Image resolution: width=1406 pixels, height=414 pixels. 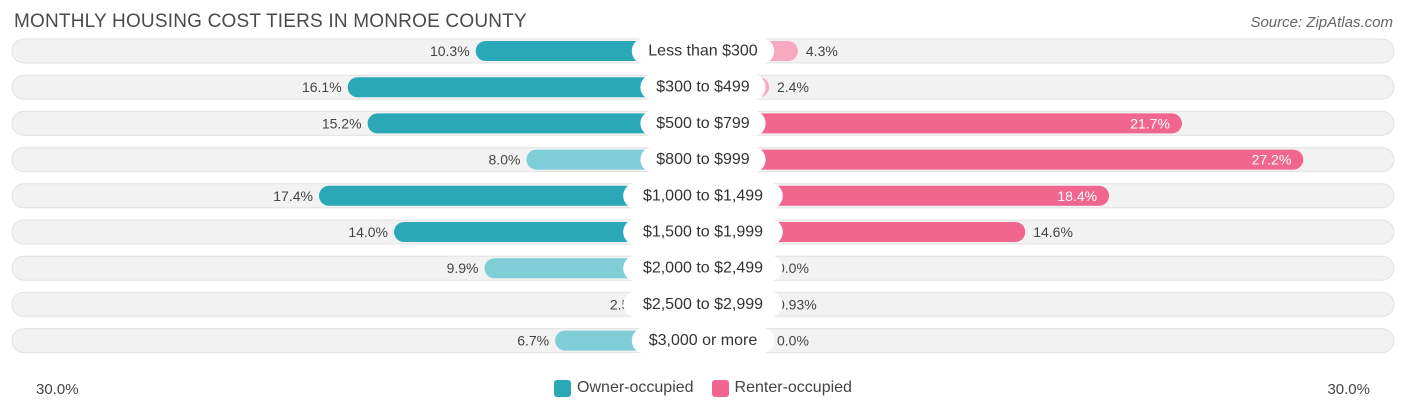 I want to click on category-label: Less than $300, so click(x=703, y=51).